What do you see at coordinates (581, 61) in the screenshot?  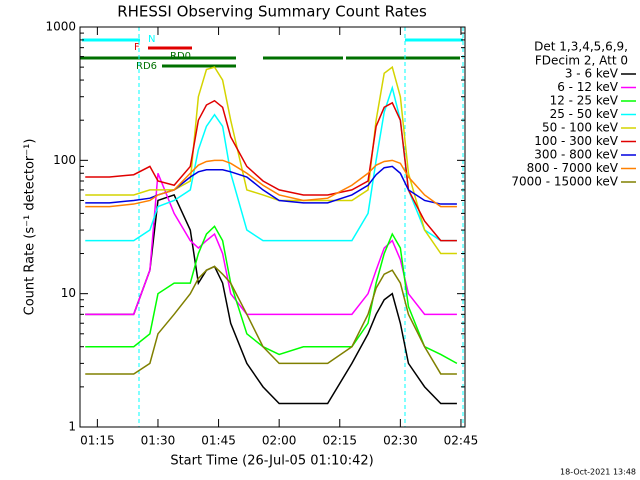 I see `legend-header: FDecim 2, Att 0` at bounding box center [581, 61].